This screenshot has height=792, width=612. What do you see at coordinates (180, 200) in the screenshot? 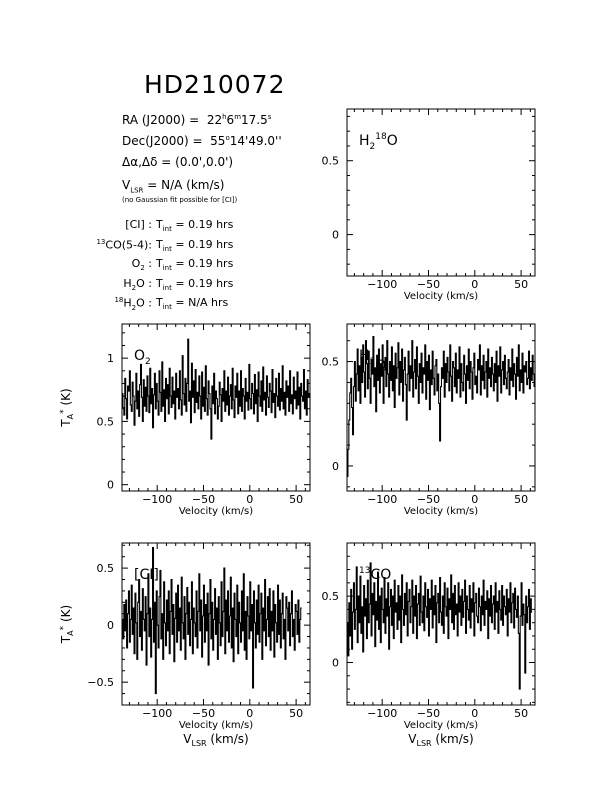
I see `gaussian-note: (no Gaussian fit possible for [CI])` at bounding box center [180, 200].